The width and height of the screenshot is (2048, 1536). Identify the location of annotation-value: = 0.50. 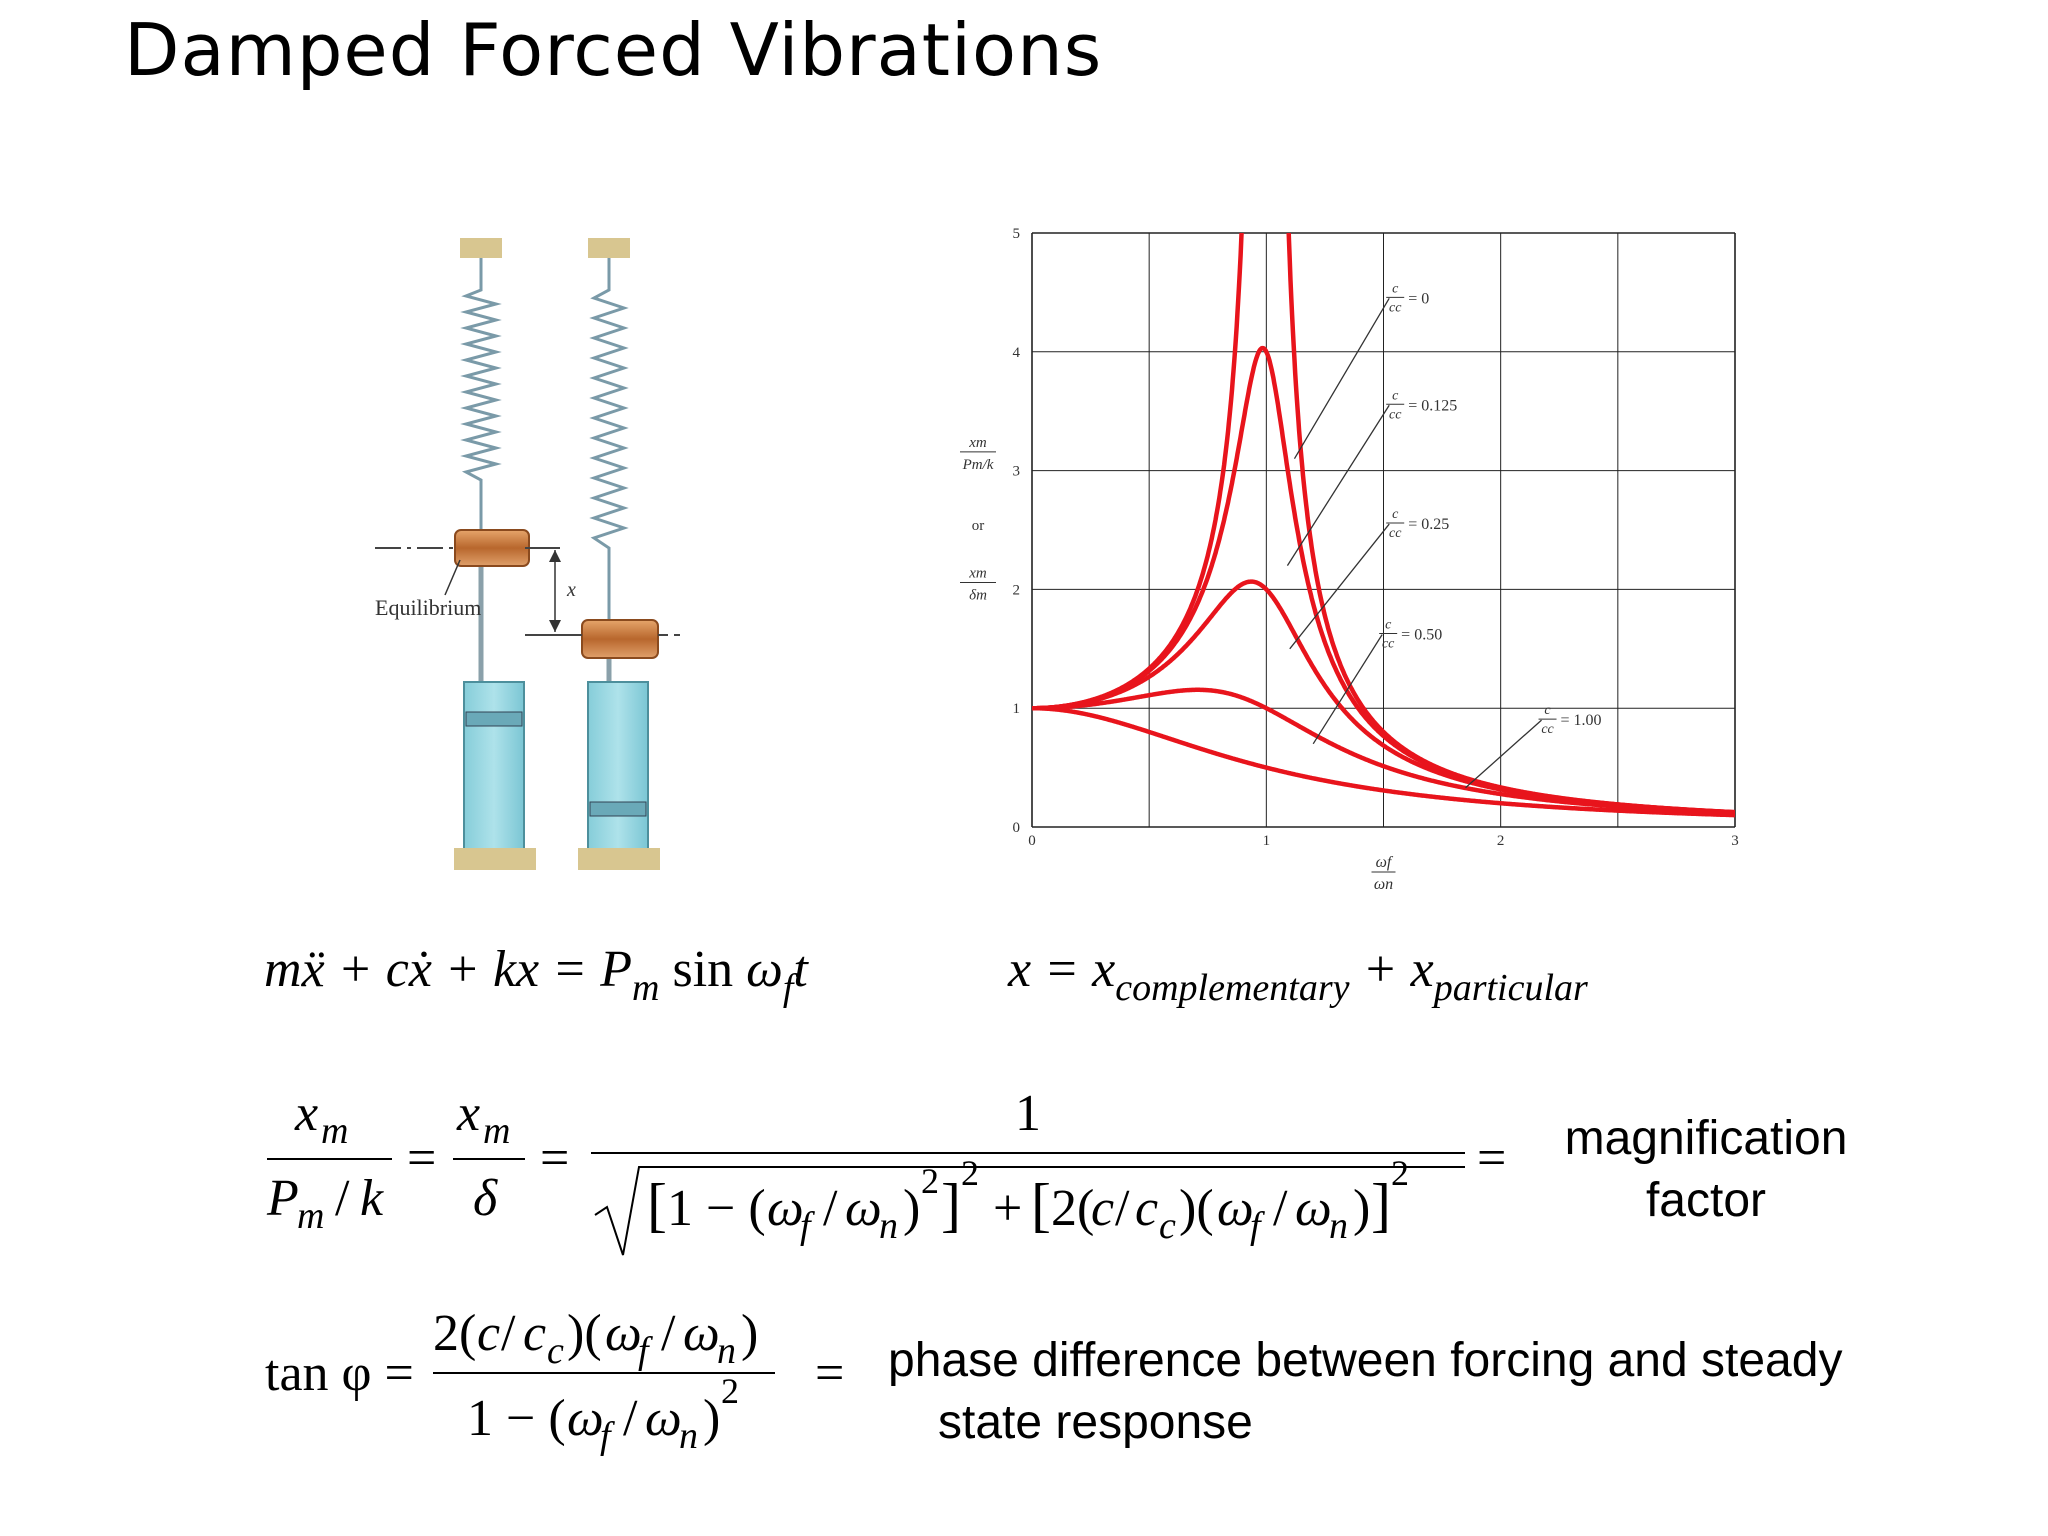
(1421, 635).